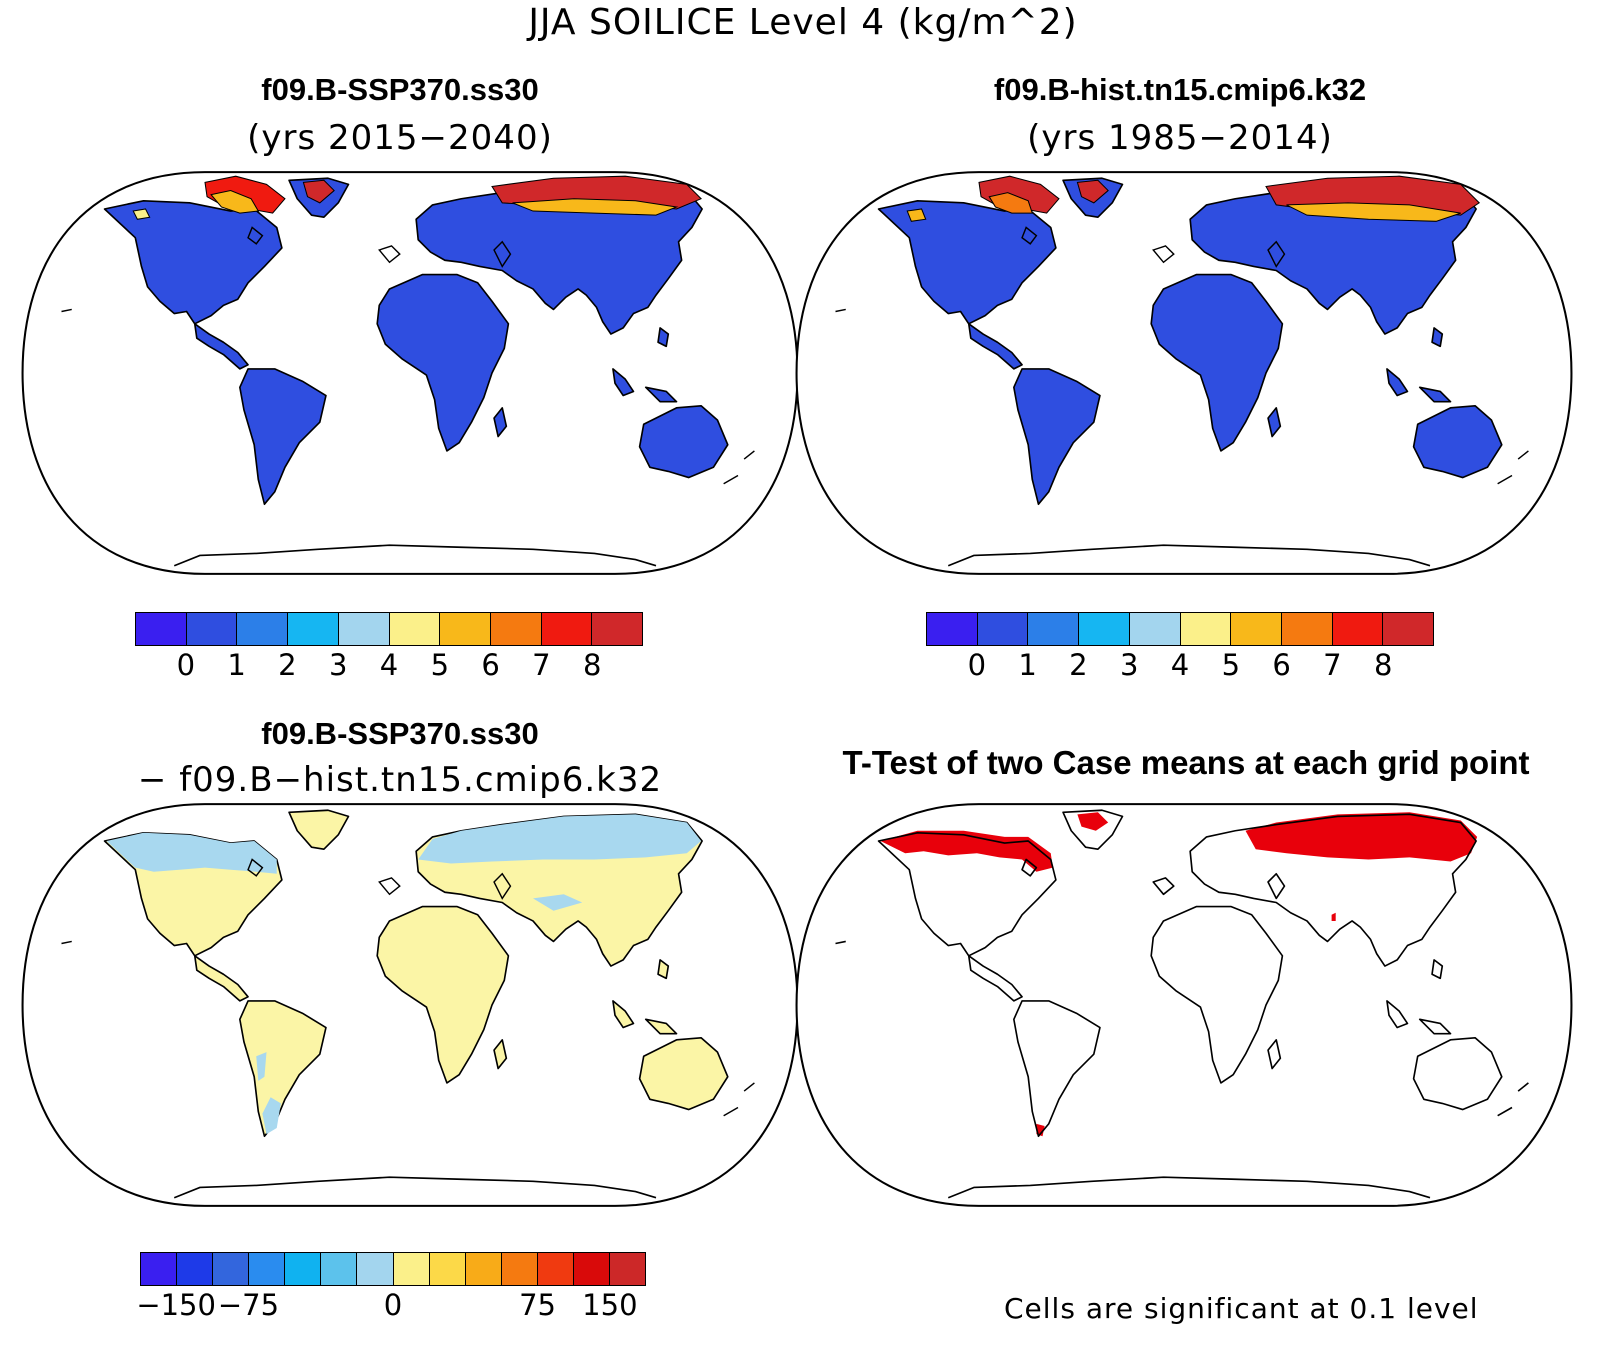 The image size is (1606, 1350). What do you see at coordinates (610, 1305) in the screenshot?
I see `colorbar-tick-label: 150` at bounding box center [610, 1305].